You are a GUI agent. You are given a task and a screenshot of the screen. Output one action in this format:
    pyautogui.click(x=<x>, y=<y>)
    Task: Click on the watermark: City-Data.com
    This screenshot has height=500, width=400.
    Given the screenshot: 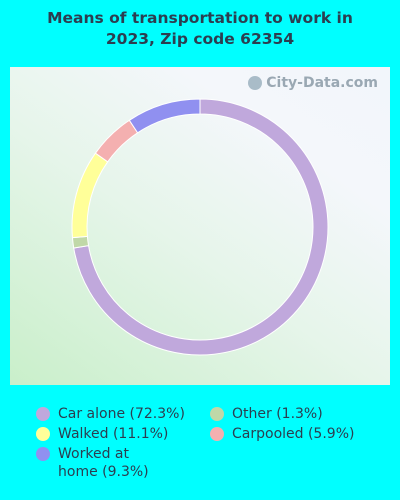 What is the action you would take?
    pyautogui.click(x=313, y=83)
    